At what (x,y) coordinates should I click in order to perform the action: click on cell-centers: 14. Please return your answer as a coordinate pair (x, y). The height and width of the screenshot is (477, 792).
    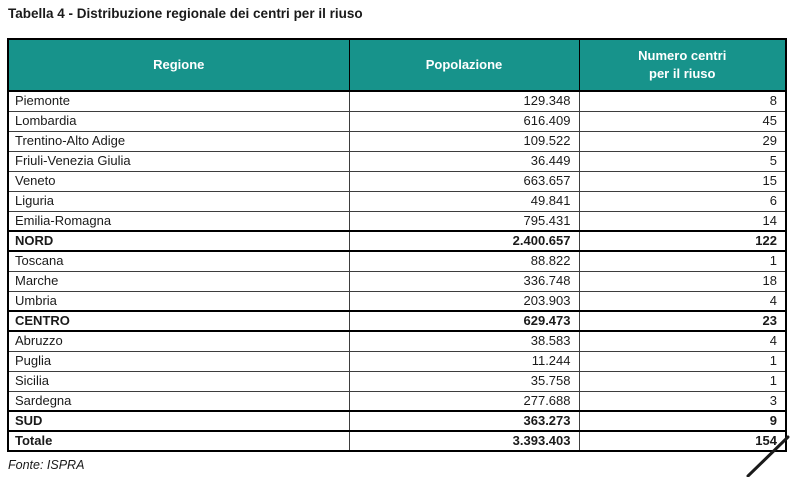
    Looking at the image, I should click on (682, 221).